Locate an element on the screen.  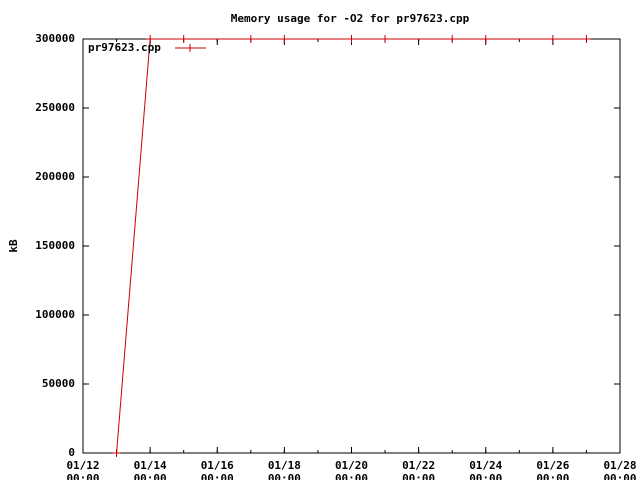
y-tick-label: 100000 is located at coordinates (55, 314).